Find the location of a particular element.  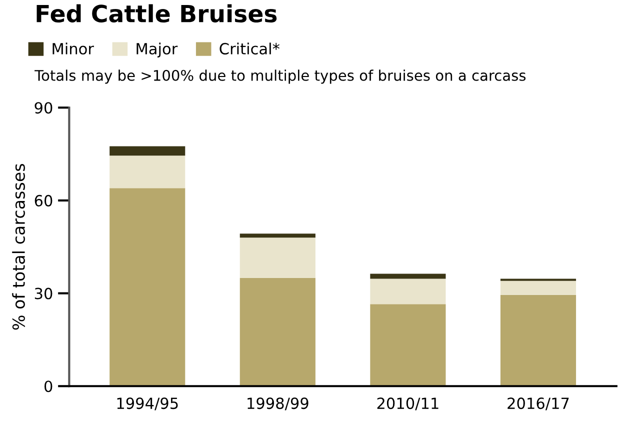

y-tick-label: 0 is located at coordinates (48, 386).